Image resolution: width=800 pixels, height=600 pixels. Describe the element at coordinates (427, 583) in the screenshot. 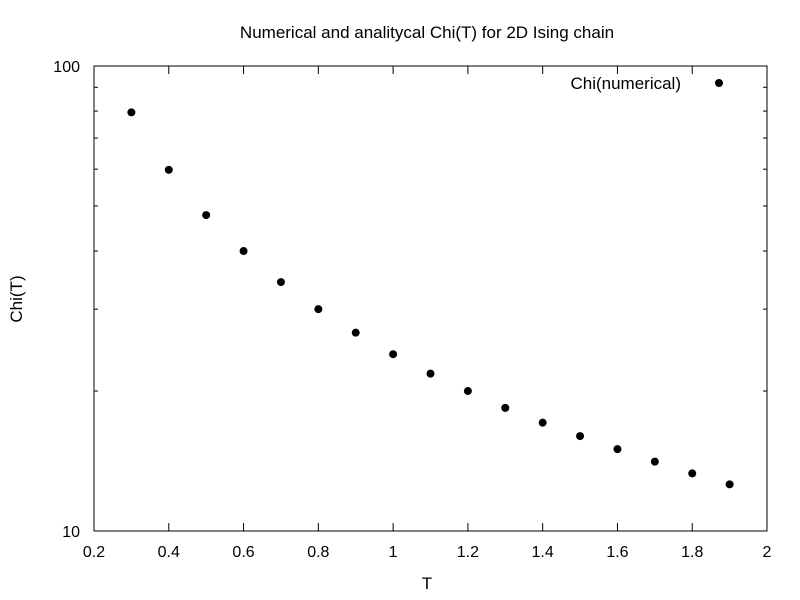

I see `x-axis-label: T` at that location.